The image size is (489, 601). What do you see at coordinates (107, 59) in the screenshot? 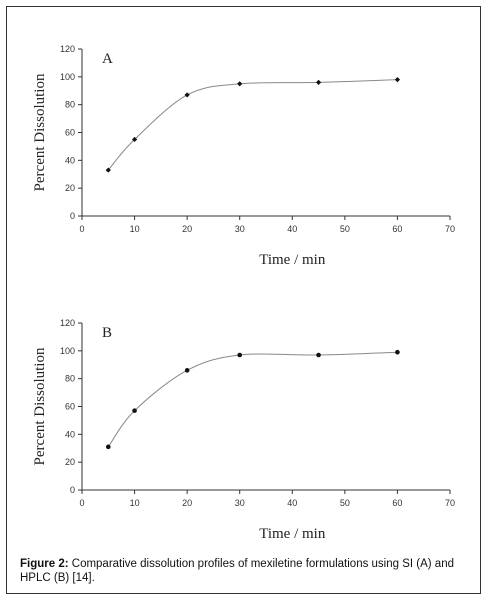
I see `panel-label: A` at bounding box center [107, 59].